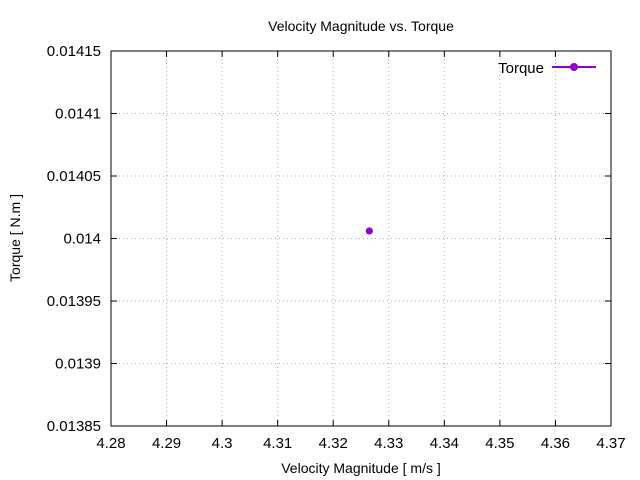  Describe the element at coordinates (74, 176) in the screenshot. I see `y-tick-label: 0.01405` at that location.